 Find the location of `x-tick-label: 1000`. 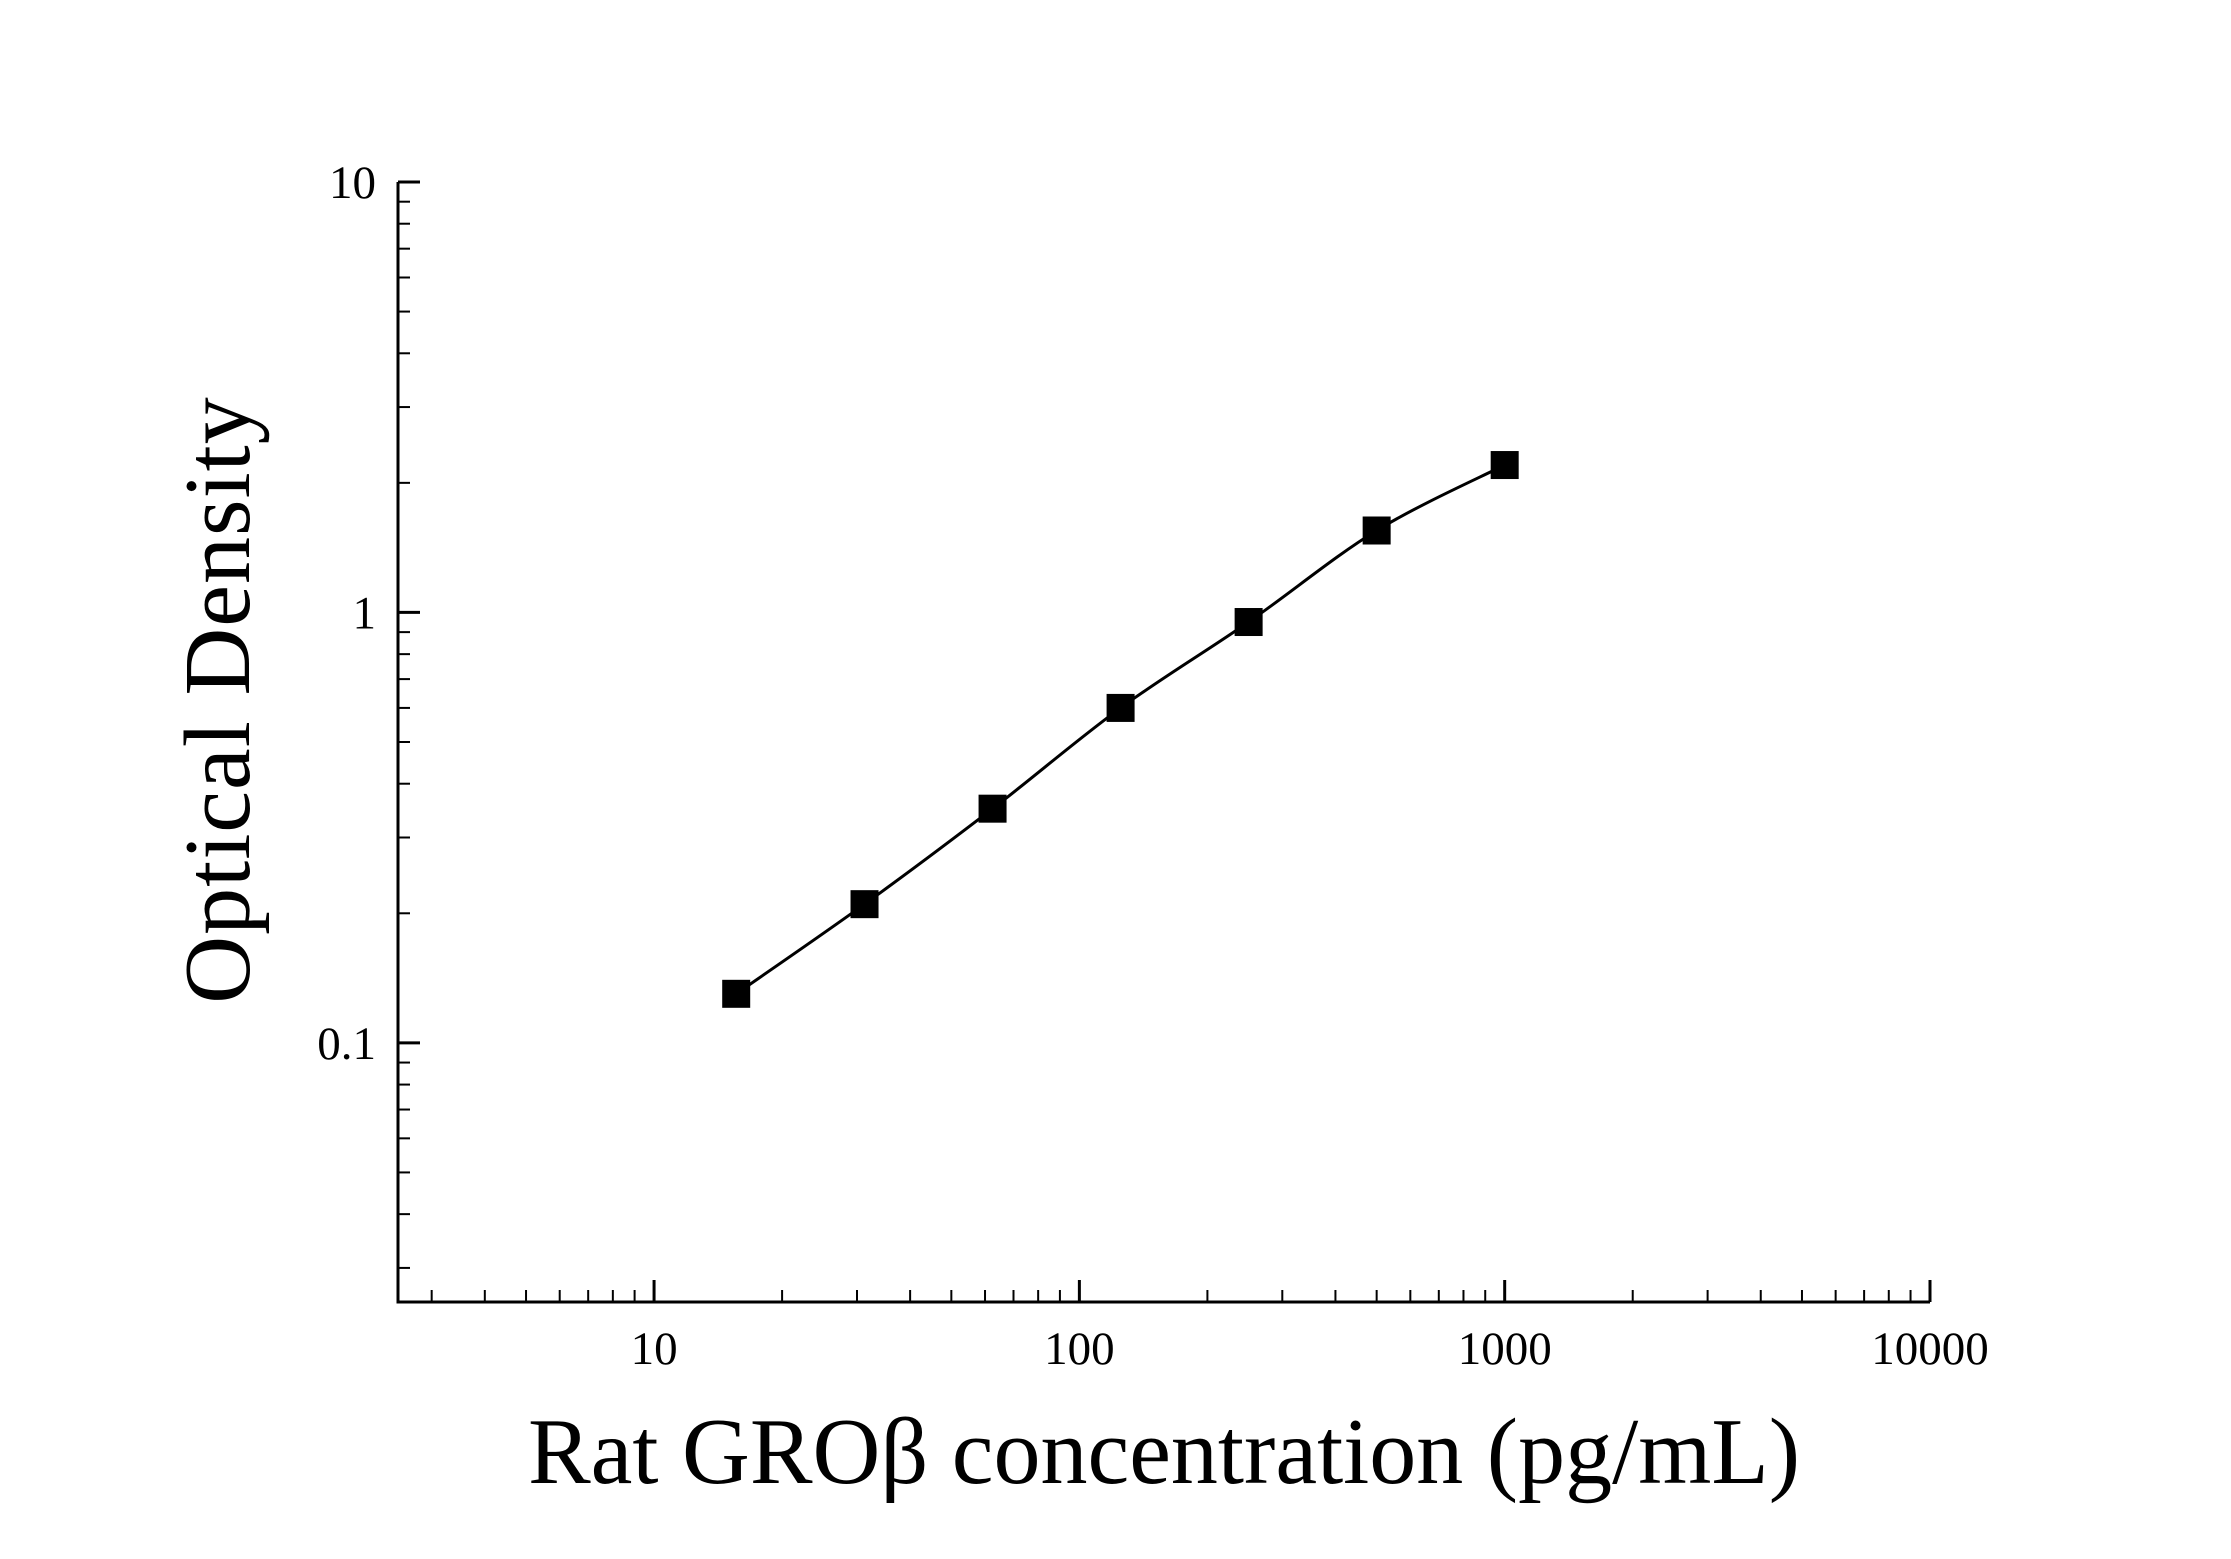

x-tick-label: 1000 is located at coordinates (1505, 1349).